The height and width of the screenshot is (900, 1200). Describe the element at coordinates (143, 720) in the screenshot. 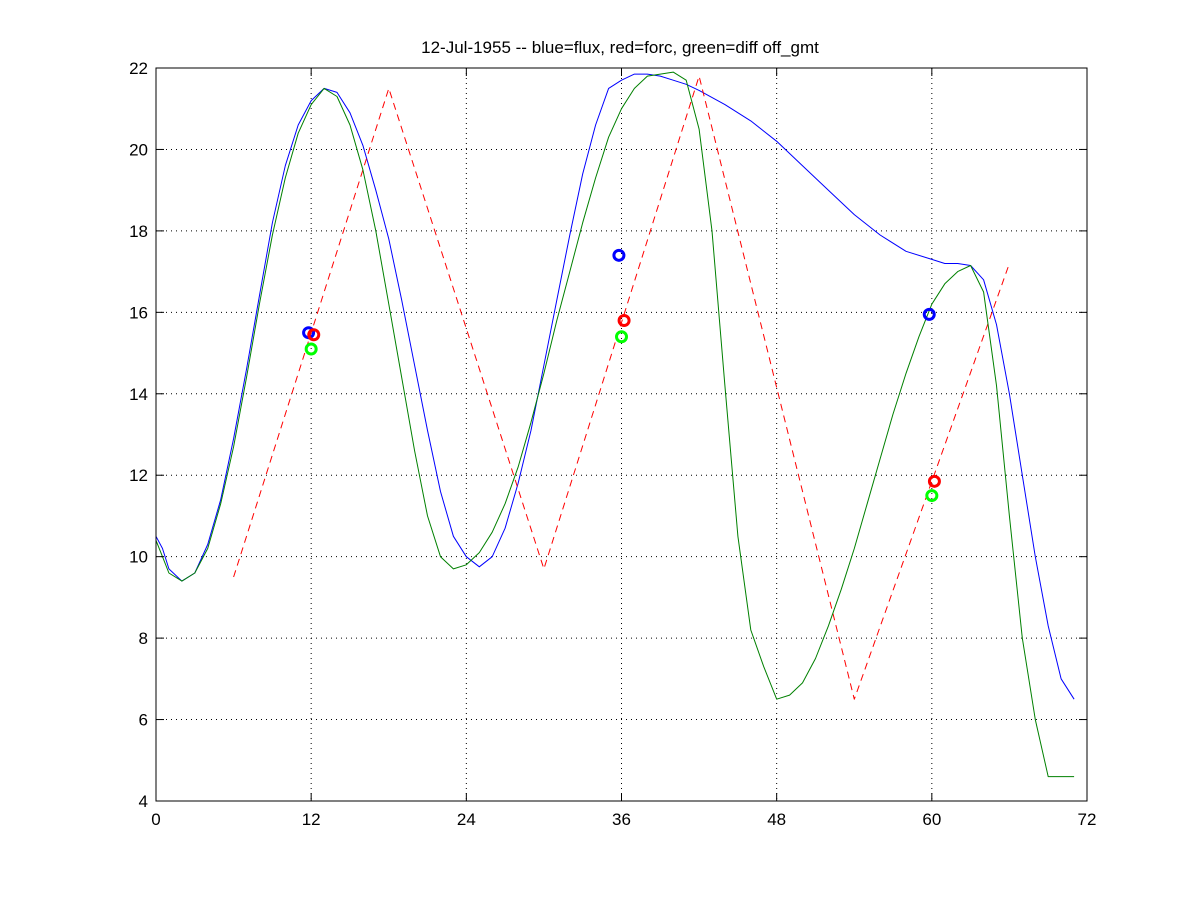

I see `y-tick-label: 6` at that location.